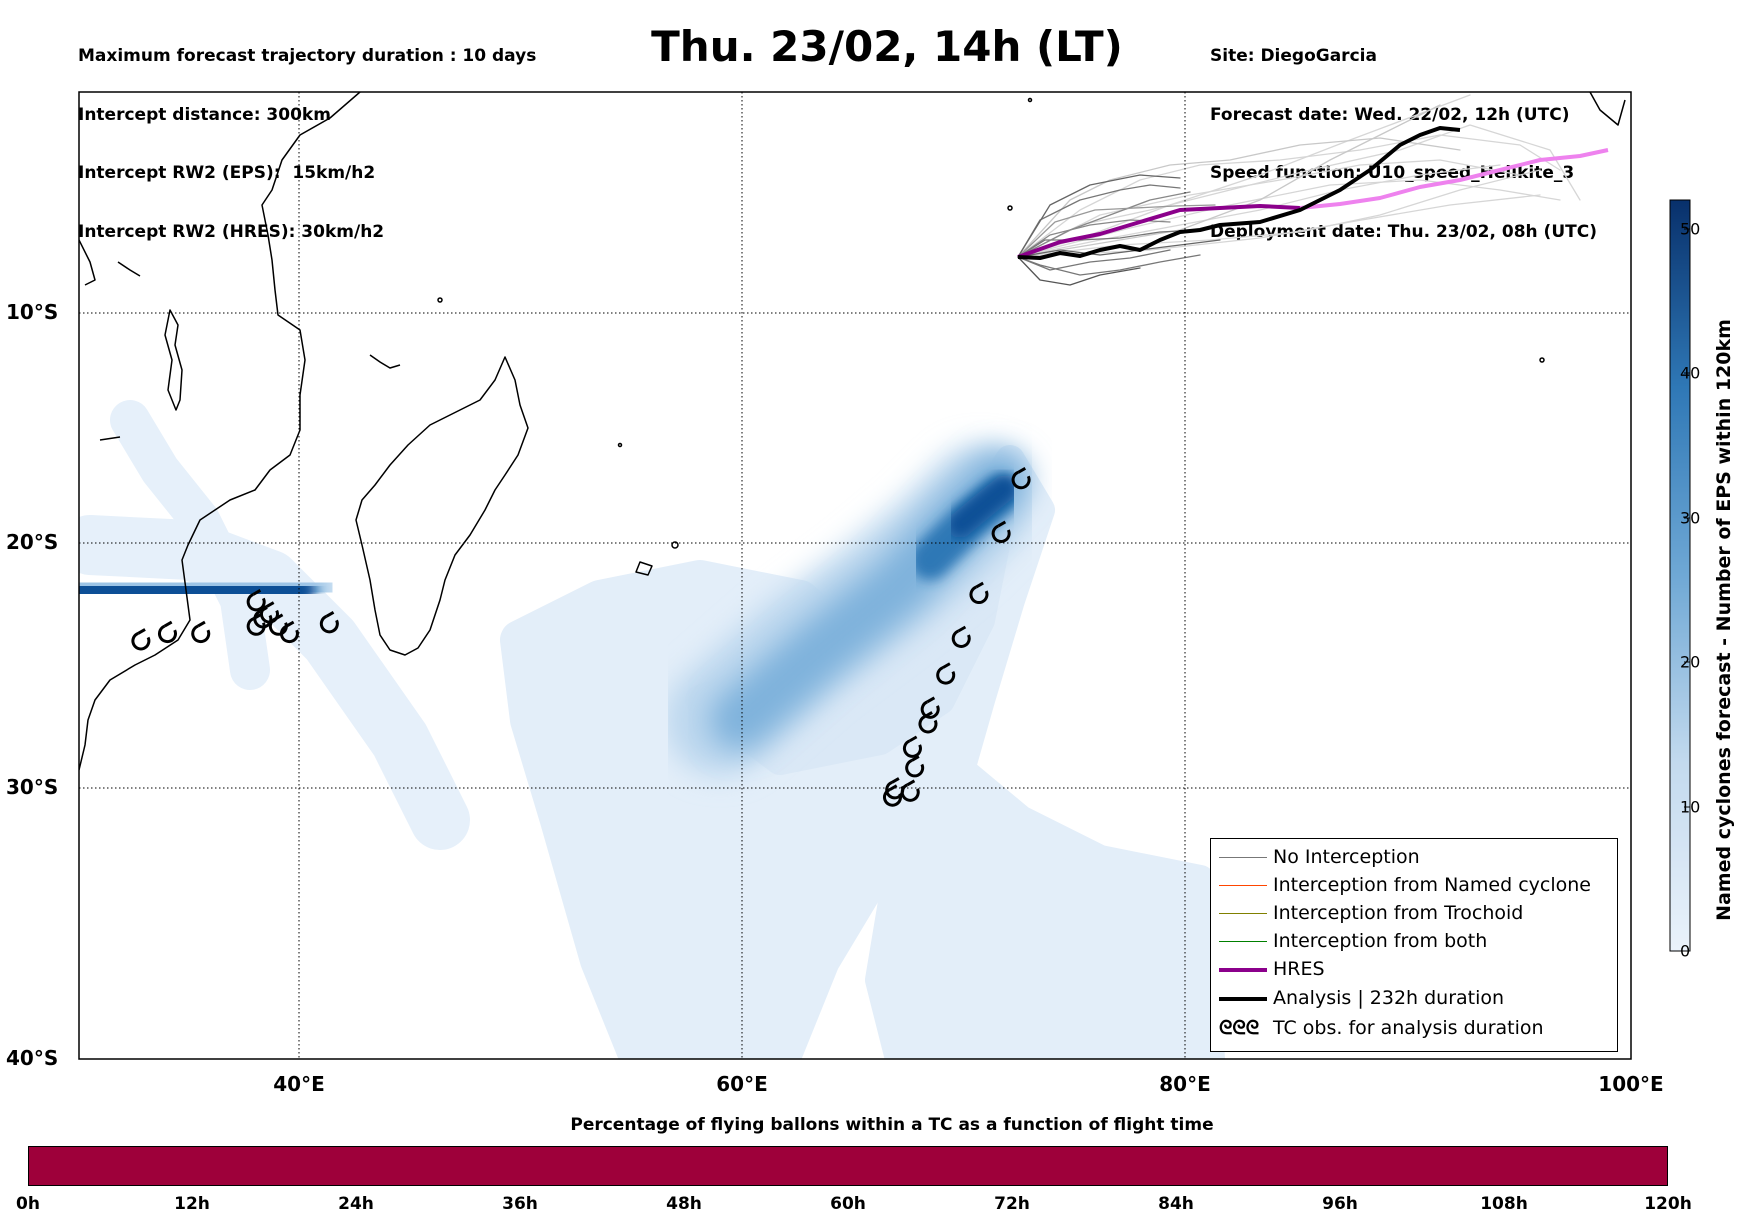  Describe the element at coordinates (848, 1204) in the screenshot. I see `flight-tick-label: 60h` at that location.